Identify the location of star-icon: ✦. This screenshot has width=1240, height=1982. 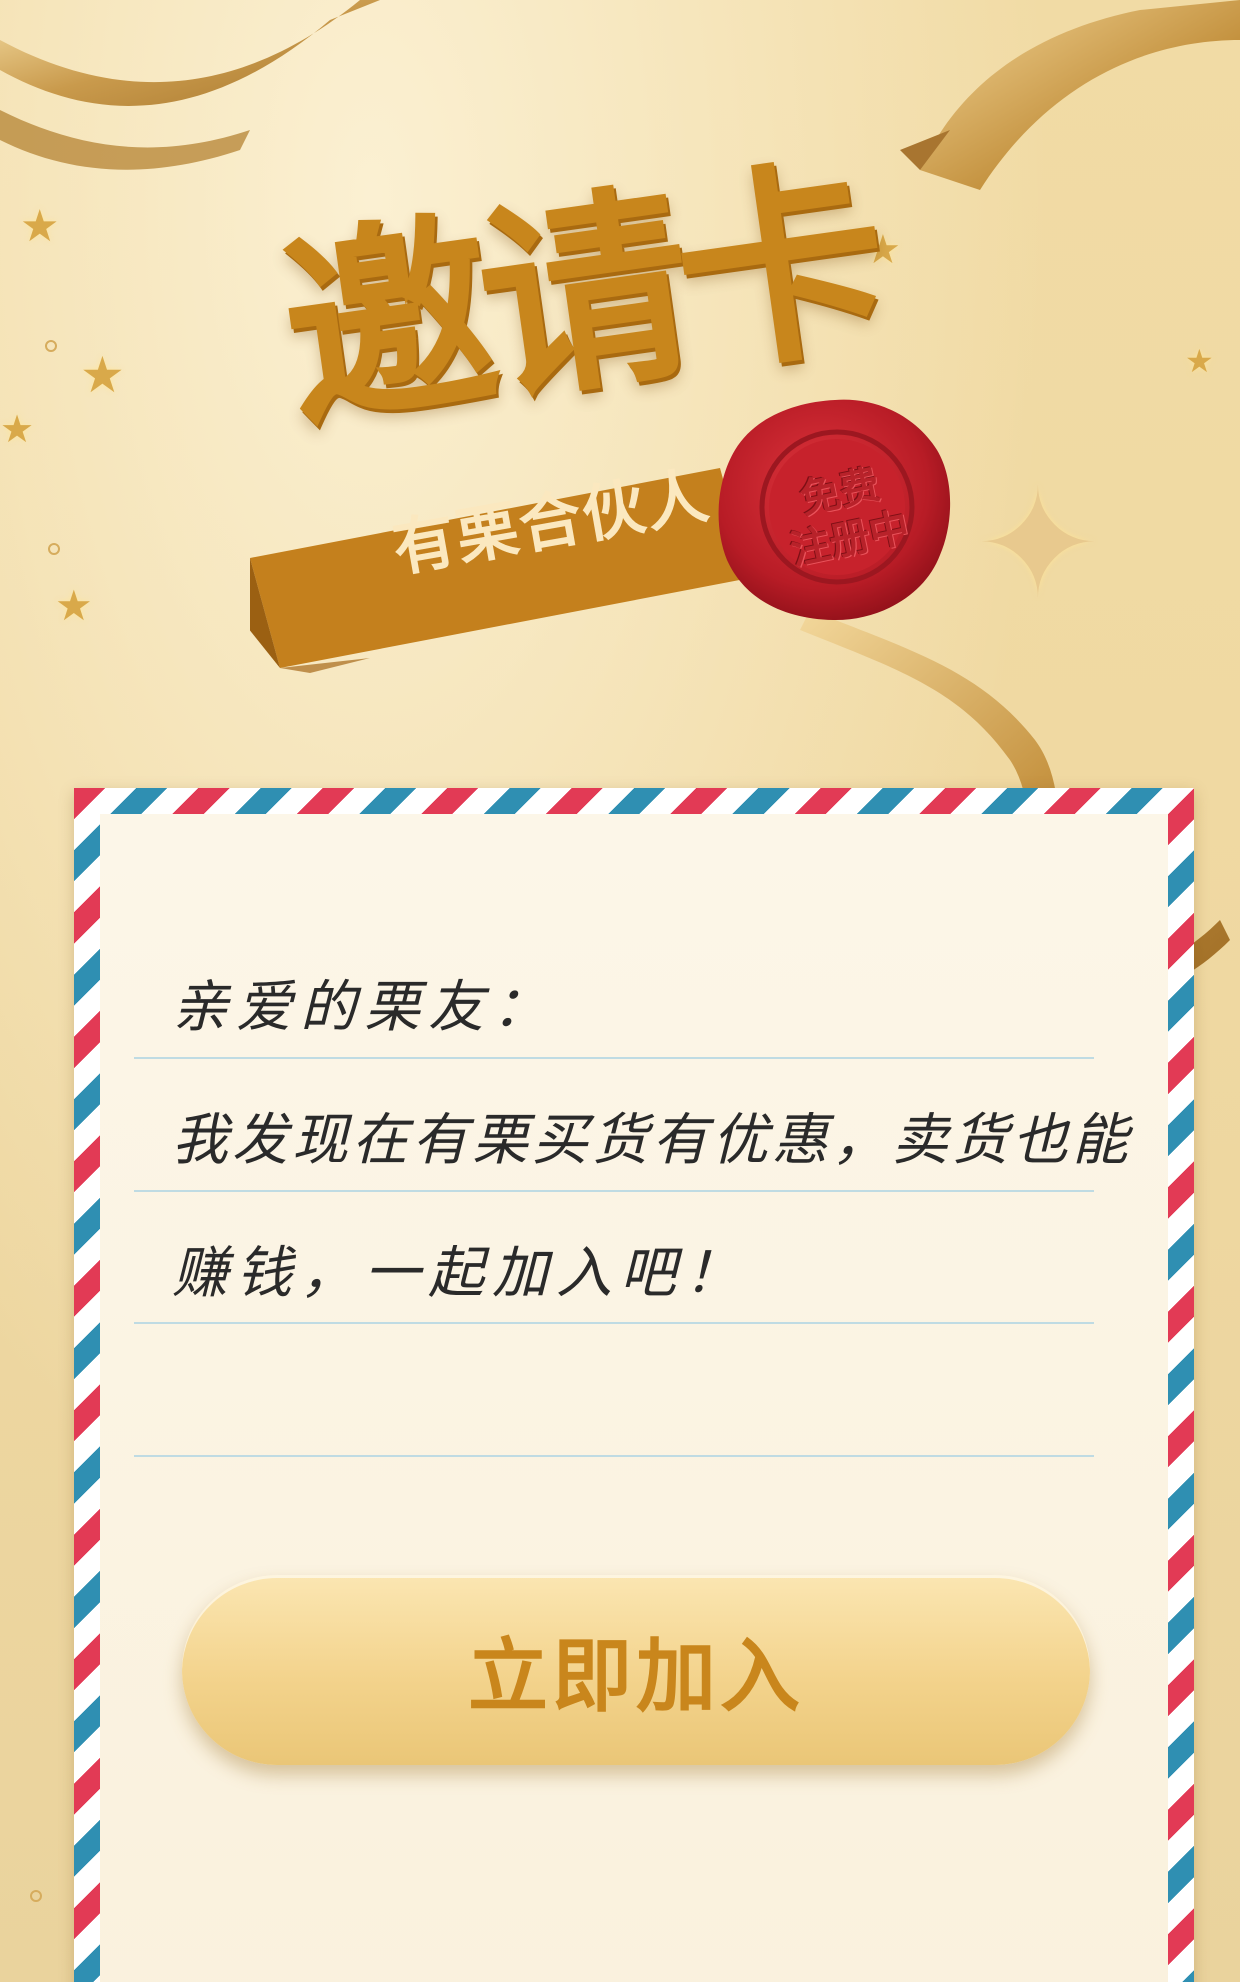
(1038, 545).